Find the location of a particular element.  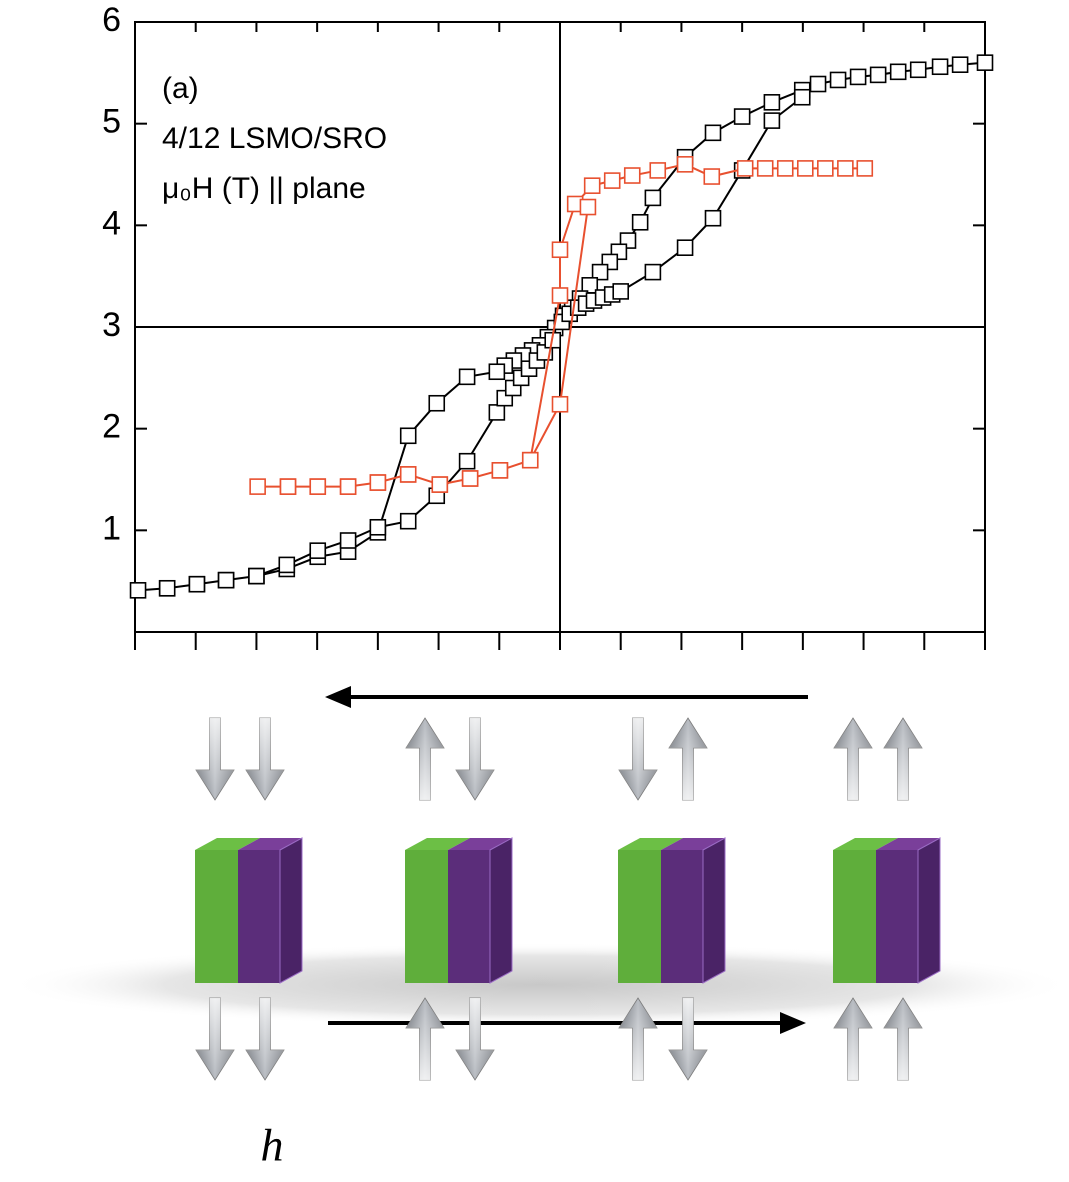

y-tick-label: 1 is located at coordinates (111, 528).